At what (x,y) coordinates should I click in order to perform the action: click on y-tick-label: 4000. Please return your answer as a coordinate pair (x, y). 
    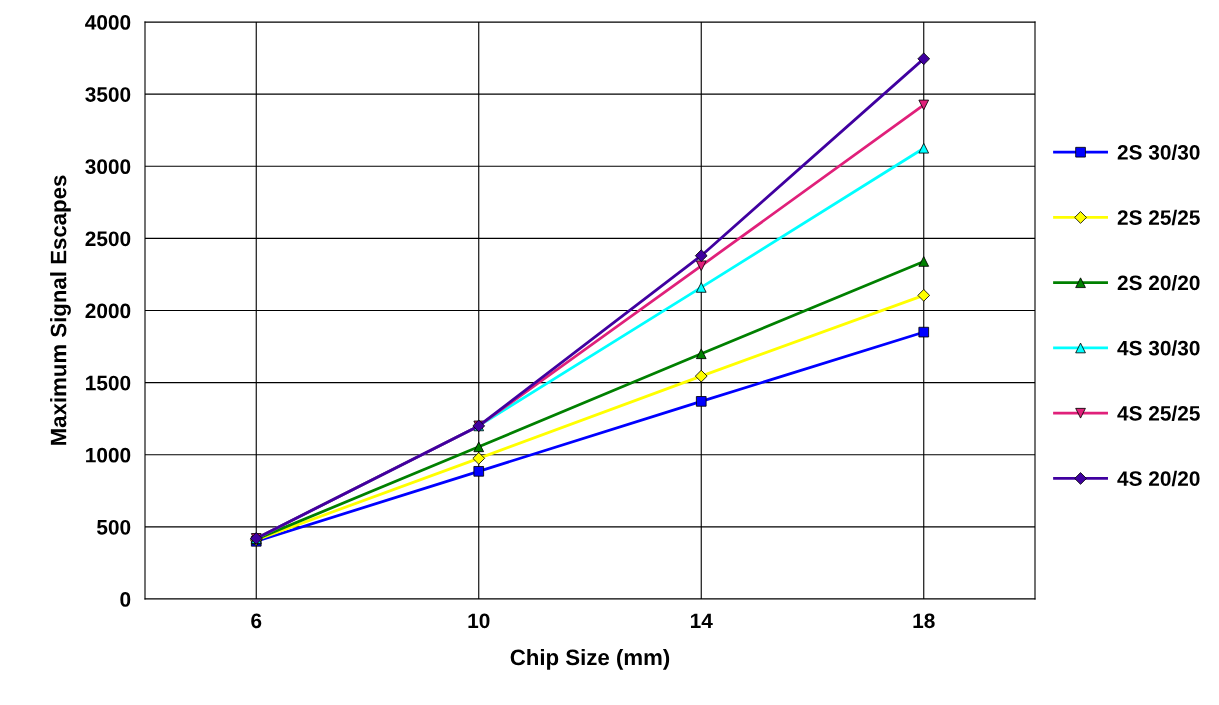
    Looking at the image, I should click on (108, 22).